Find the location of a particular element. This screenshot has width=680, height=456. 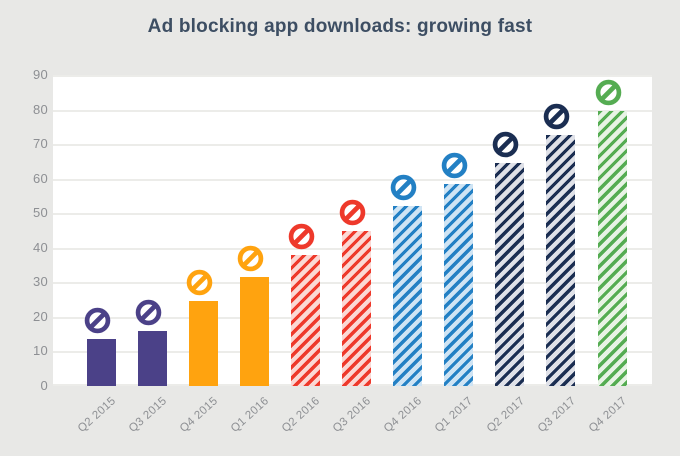

x-axis-label-q1-2016: Q1 2016 is located at coordinates (250, 415).